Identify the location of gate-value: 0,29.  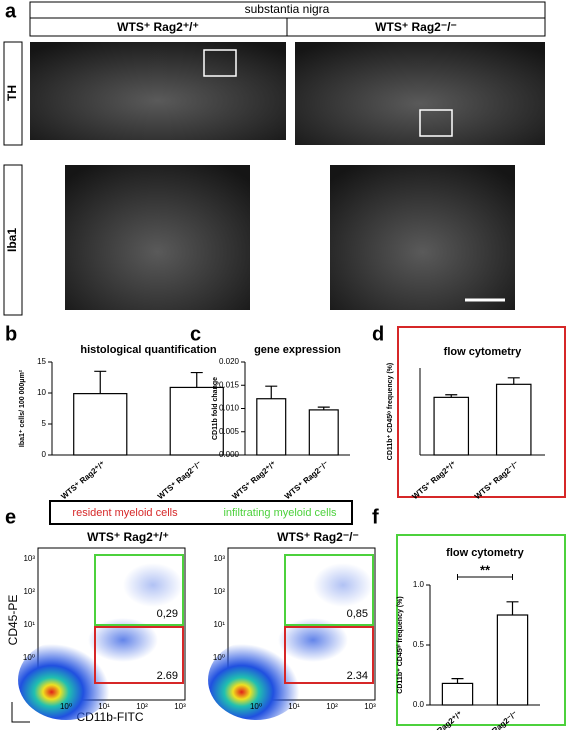
(167, 614).